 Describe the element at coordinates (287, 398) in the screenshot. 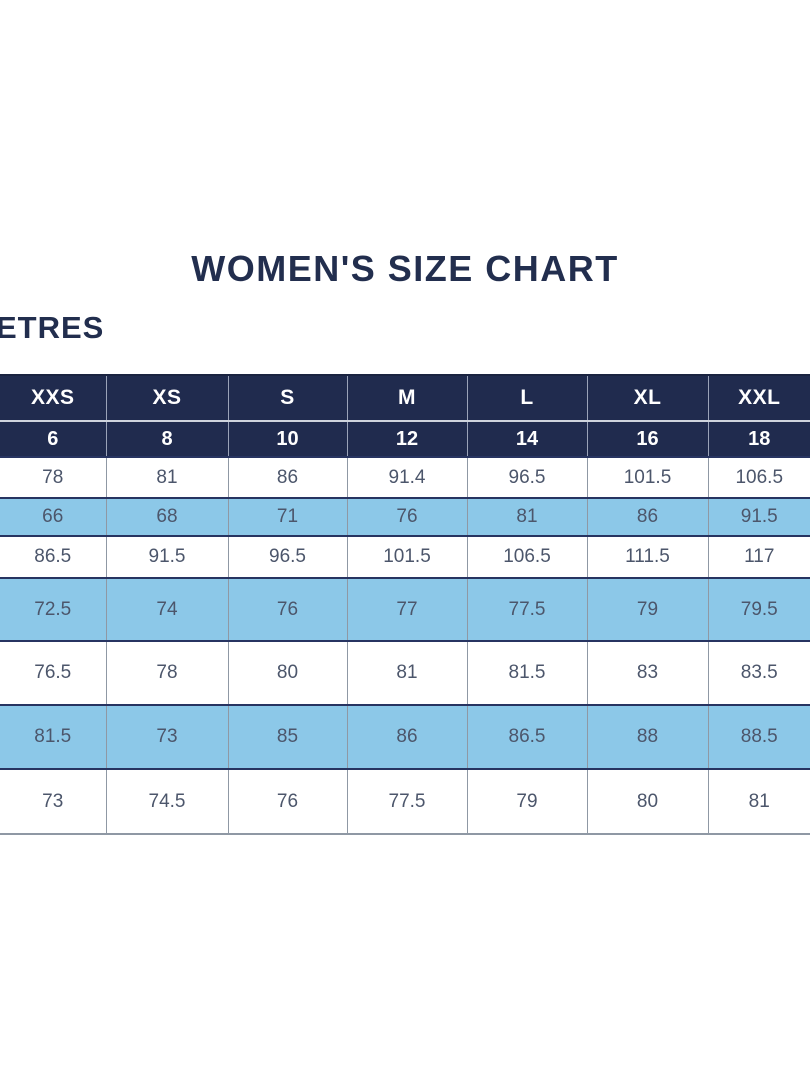

I see `size-header-cell: S` at that location.